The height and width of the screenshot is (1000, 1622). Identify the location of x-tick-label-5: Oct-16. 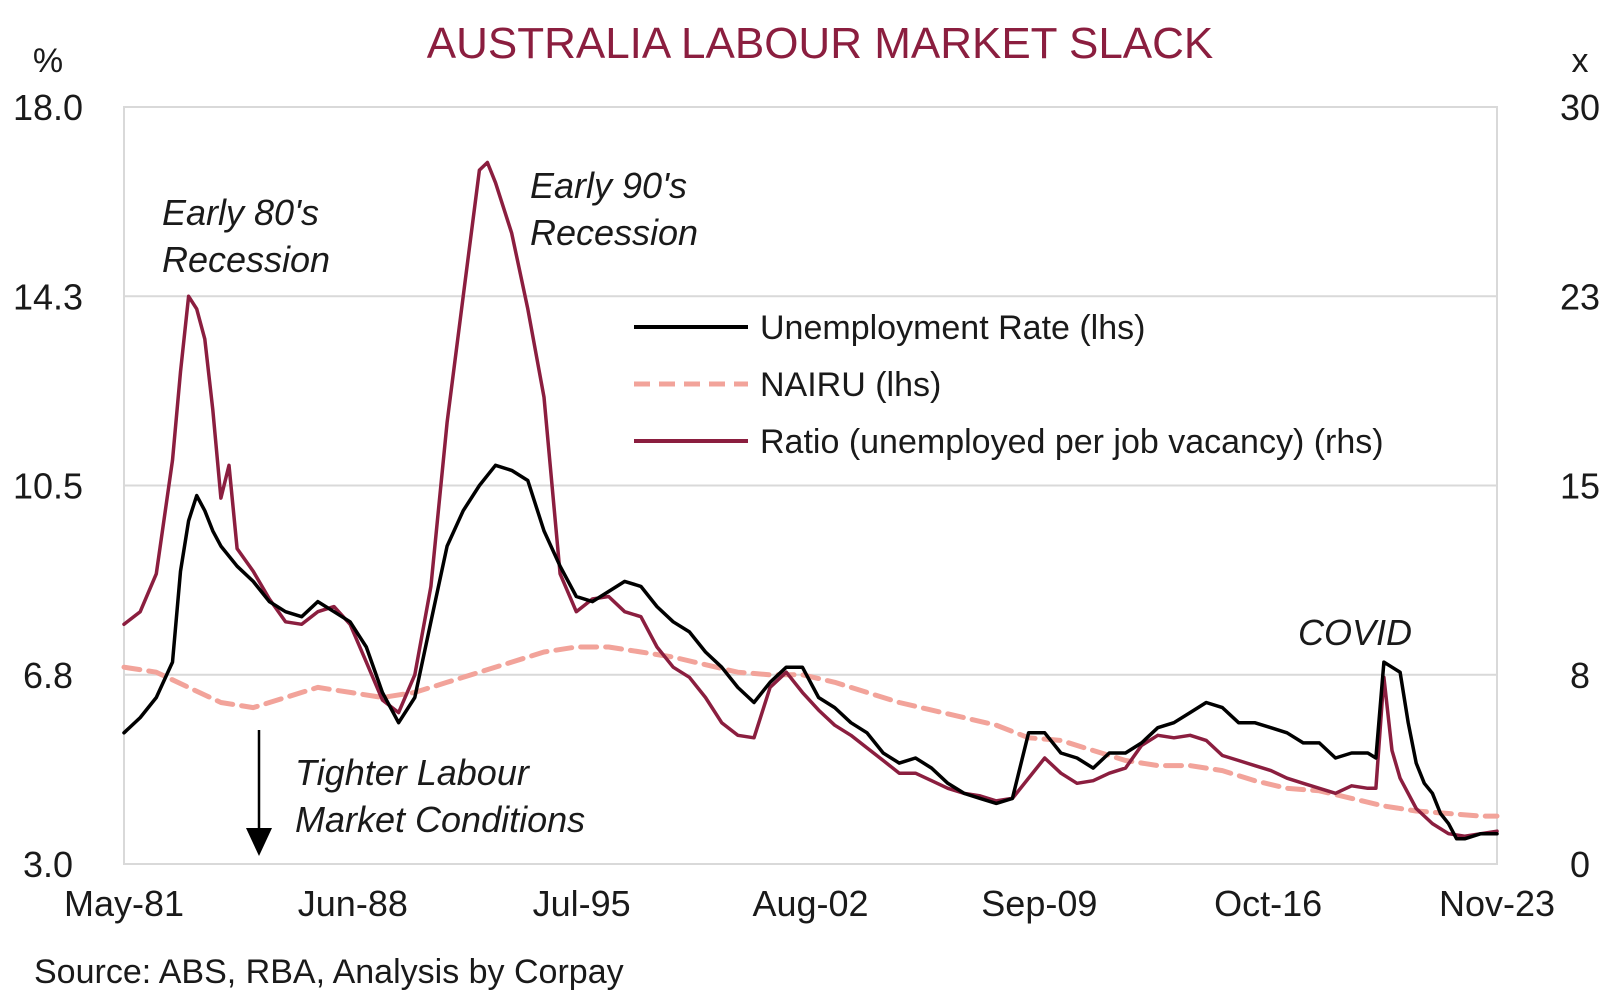
(1268, 903).